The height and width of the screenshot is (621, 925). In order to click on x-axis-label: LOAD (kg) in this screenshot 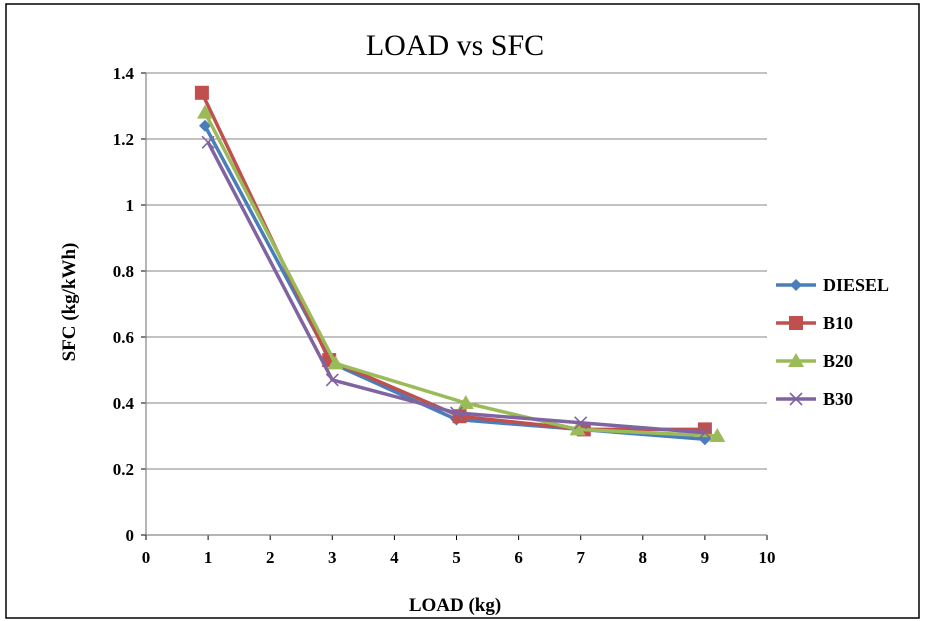, I will do `click(455, 605)`.